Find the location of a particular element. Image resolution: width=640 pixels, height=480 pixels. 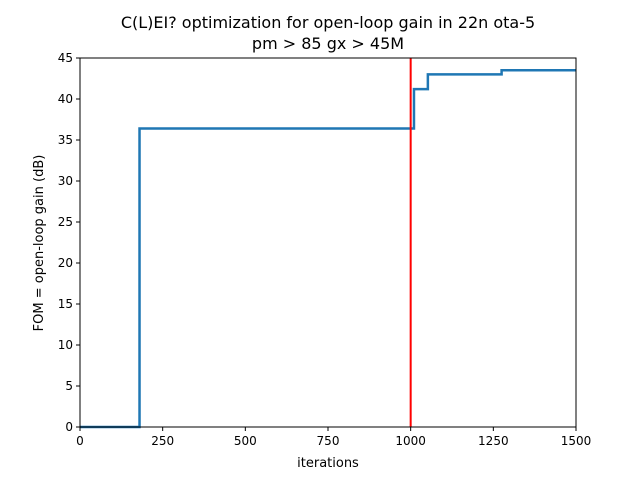

y-tick-label: 15 is located at coordinates (65, 304).